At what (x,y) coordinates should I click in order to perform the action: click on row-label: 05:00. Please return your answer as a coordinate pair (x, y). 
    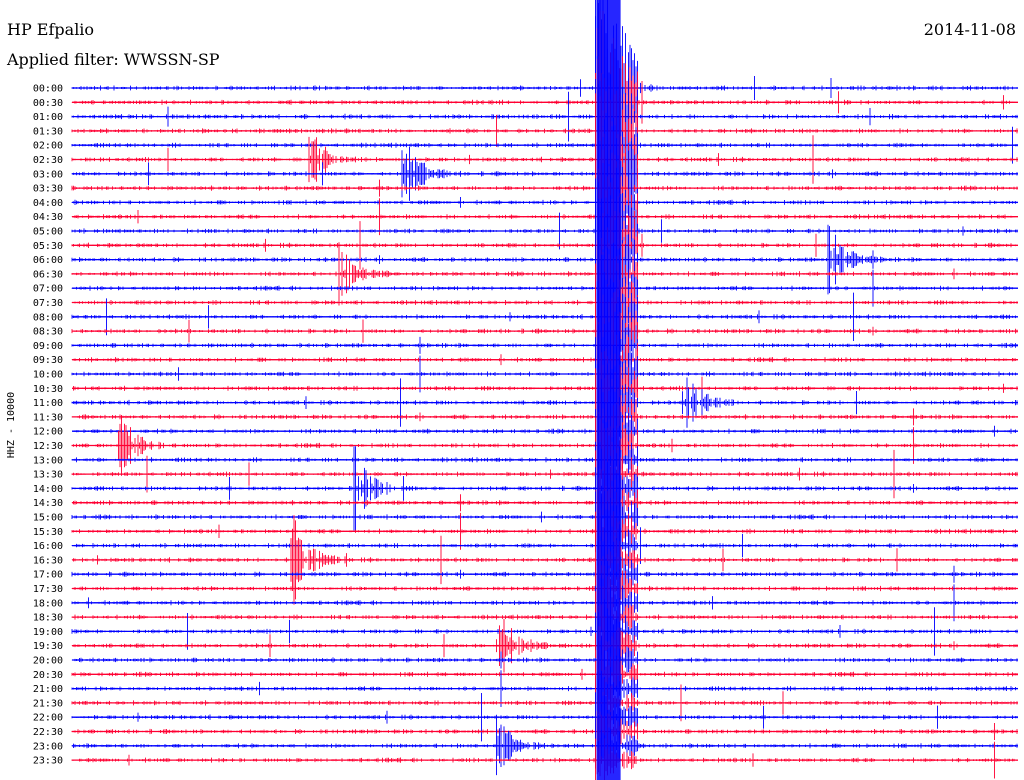
    Looking at the image, I should click on (48, 232).